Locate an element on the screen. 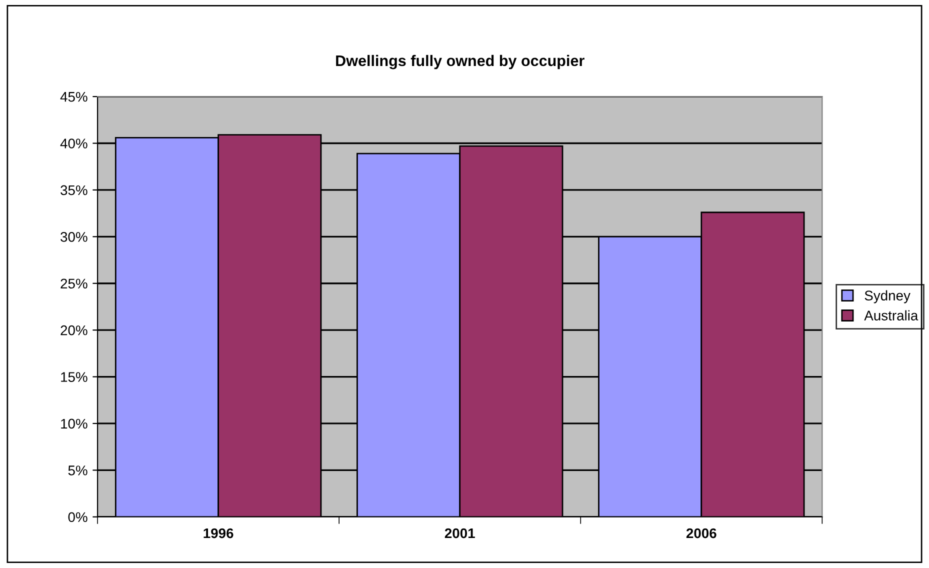  chart-title: Dwellings fully owned by occupier is located at coordinates (460, 62).